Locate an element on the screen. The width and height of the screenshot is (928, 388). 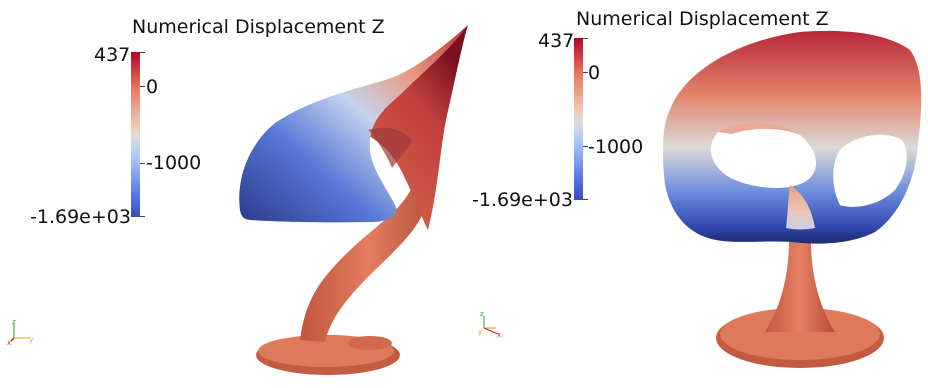
chair-seat-opening-right is located at coordinates (870, 170).